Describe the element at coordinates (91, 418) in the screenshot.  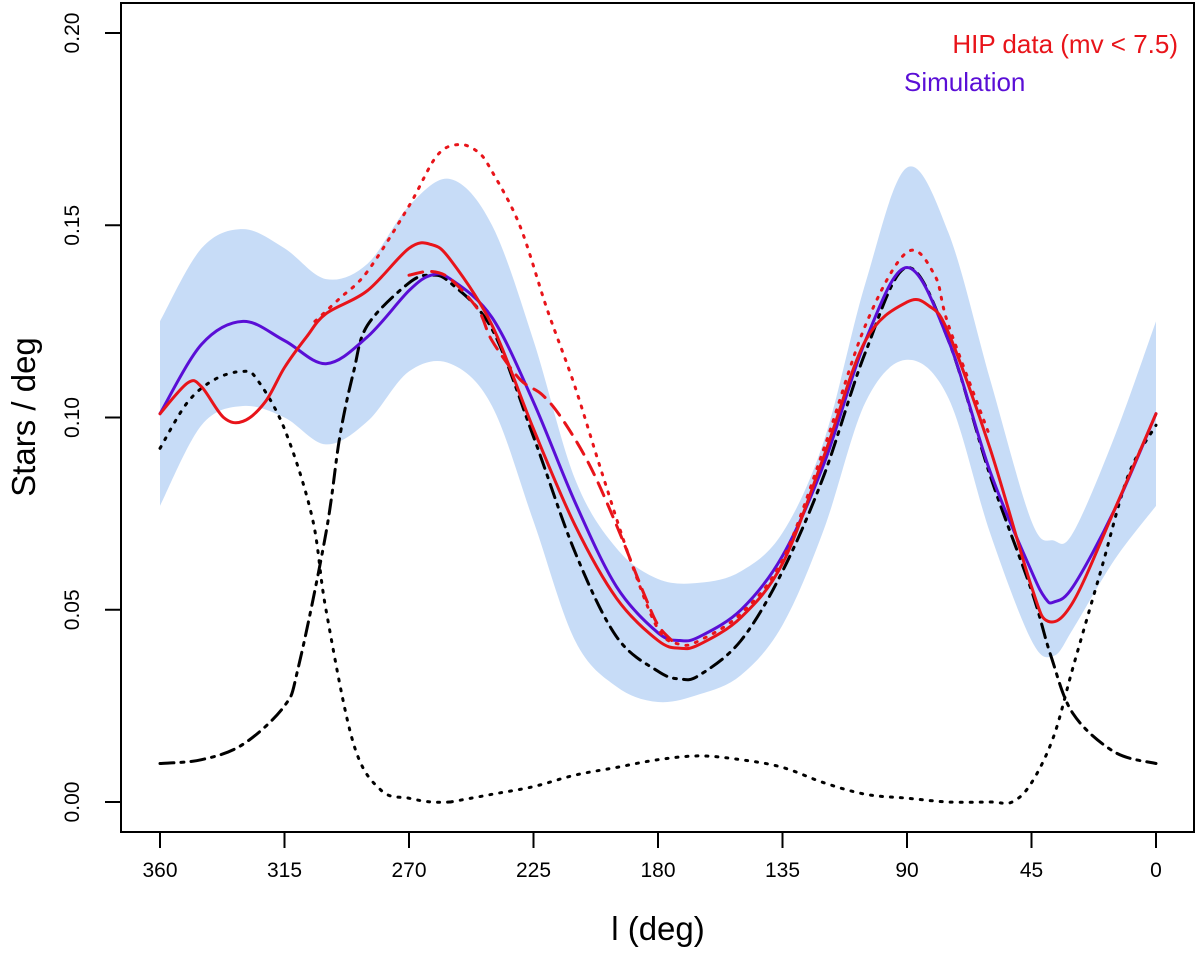
I see `y-axis: 0.00 0.05 0.10 0.15 0.20` at that location.